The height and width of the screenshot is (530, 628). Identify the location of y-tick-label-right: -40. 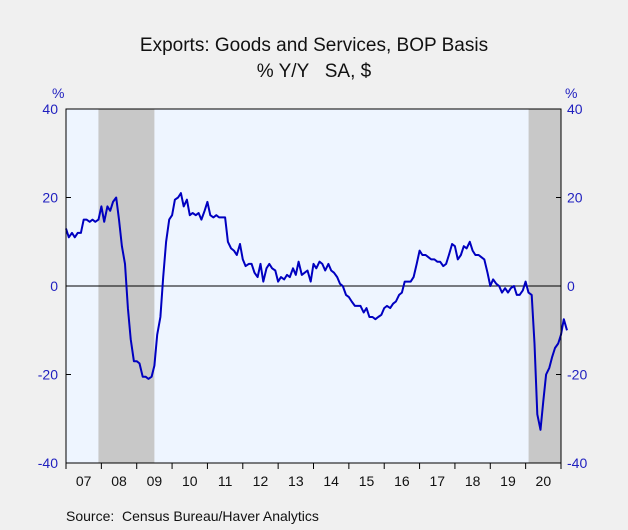
(577, 463).